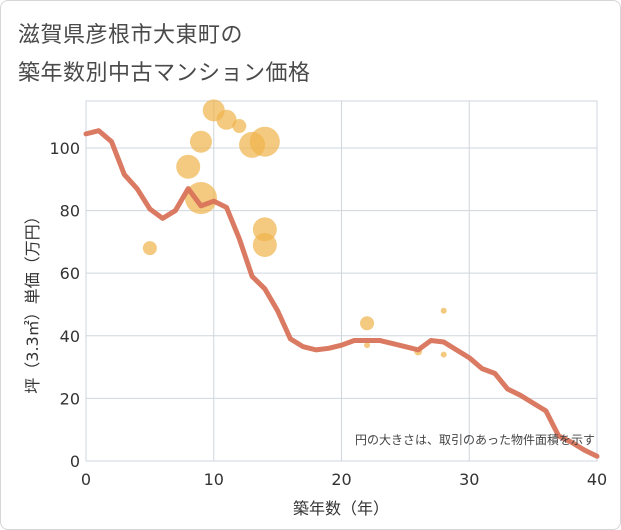 The width and height of the screenshot is (621, 530). Describe the element at coordinates (164, 73) in the screenshot. I see `chart-title-line2: 築年数別中古マンション価格` at that location.